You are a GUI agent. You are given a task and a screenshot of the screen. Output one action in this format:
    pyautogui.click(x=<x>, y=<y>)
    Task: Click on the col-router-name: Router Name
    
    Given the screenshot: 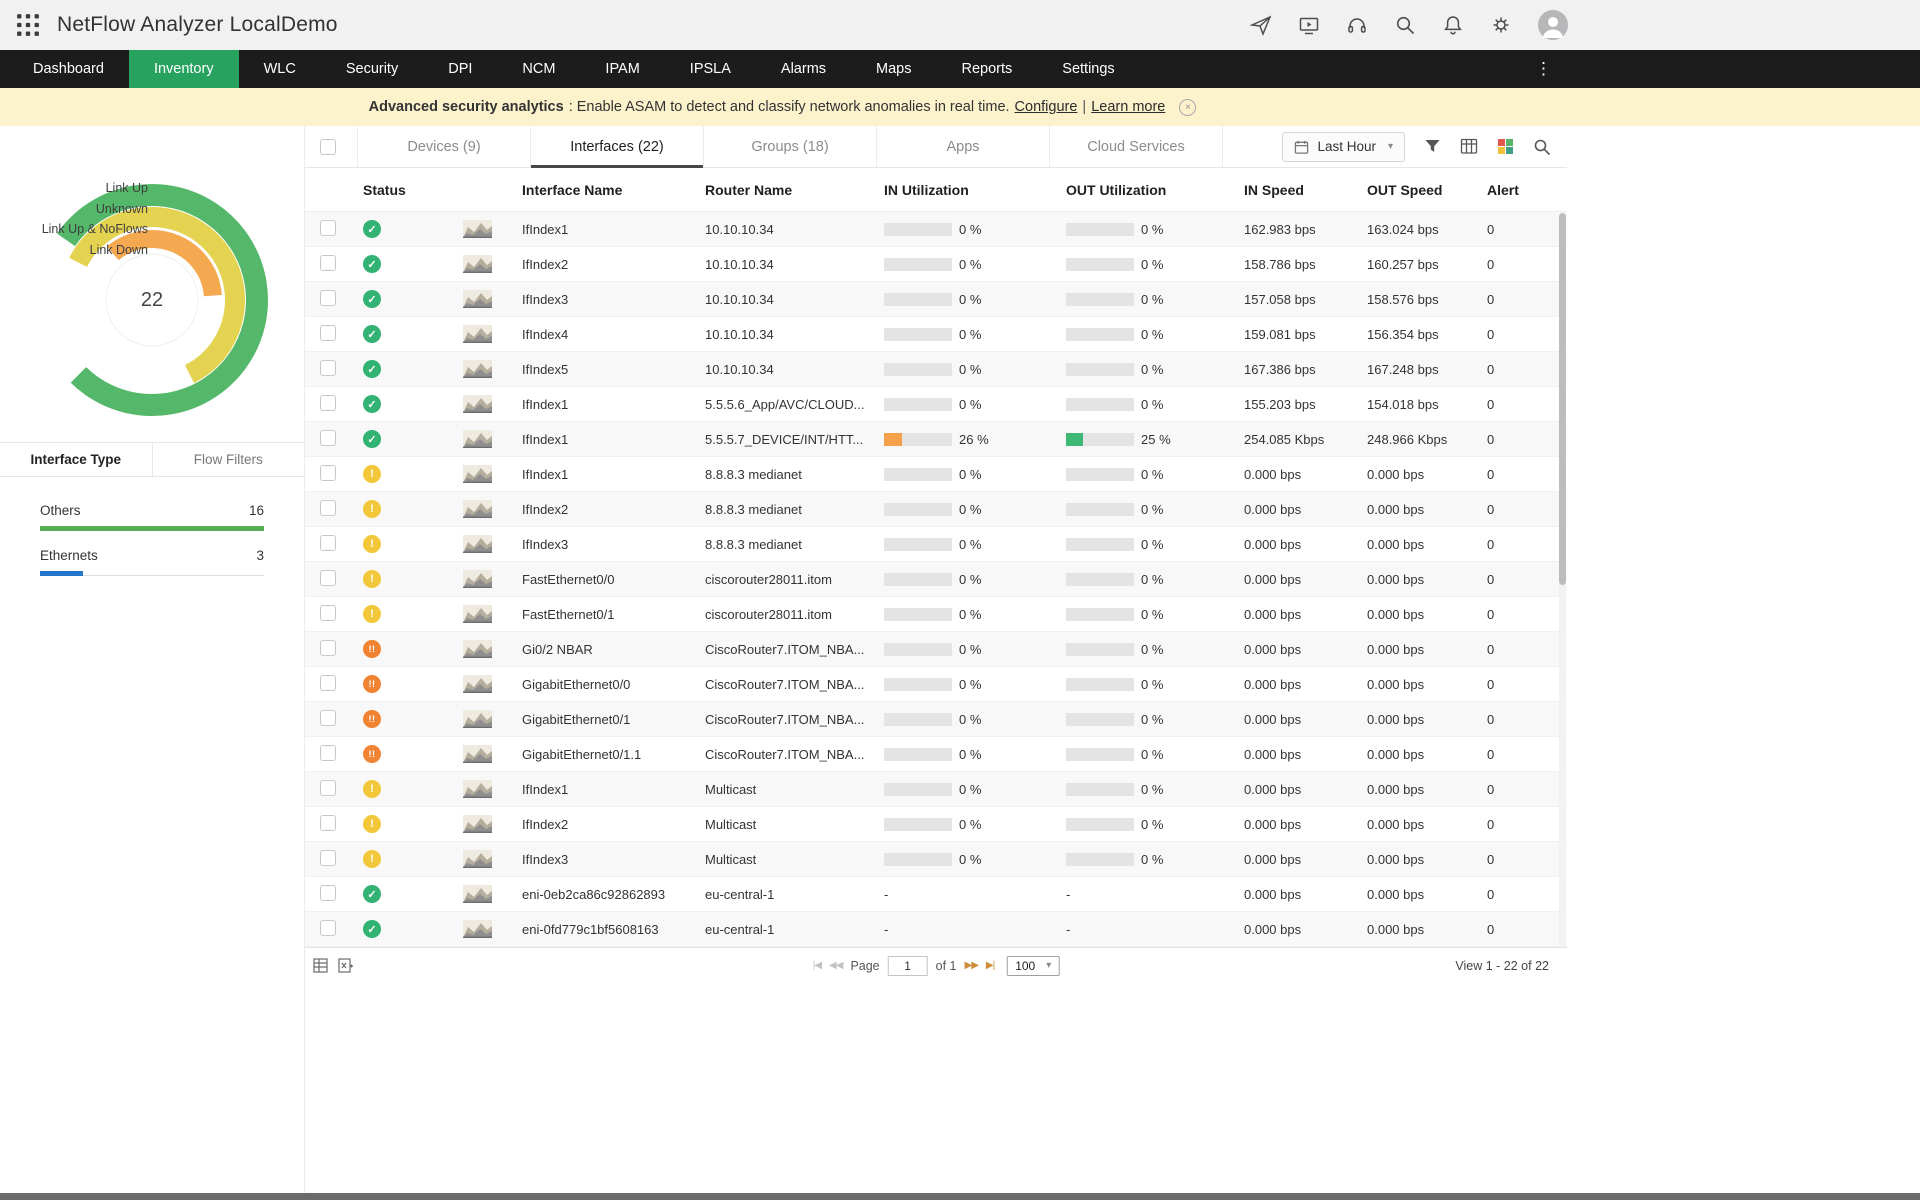 What is the action you would take?
    pyautogui.click(x=749, y=189)
    